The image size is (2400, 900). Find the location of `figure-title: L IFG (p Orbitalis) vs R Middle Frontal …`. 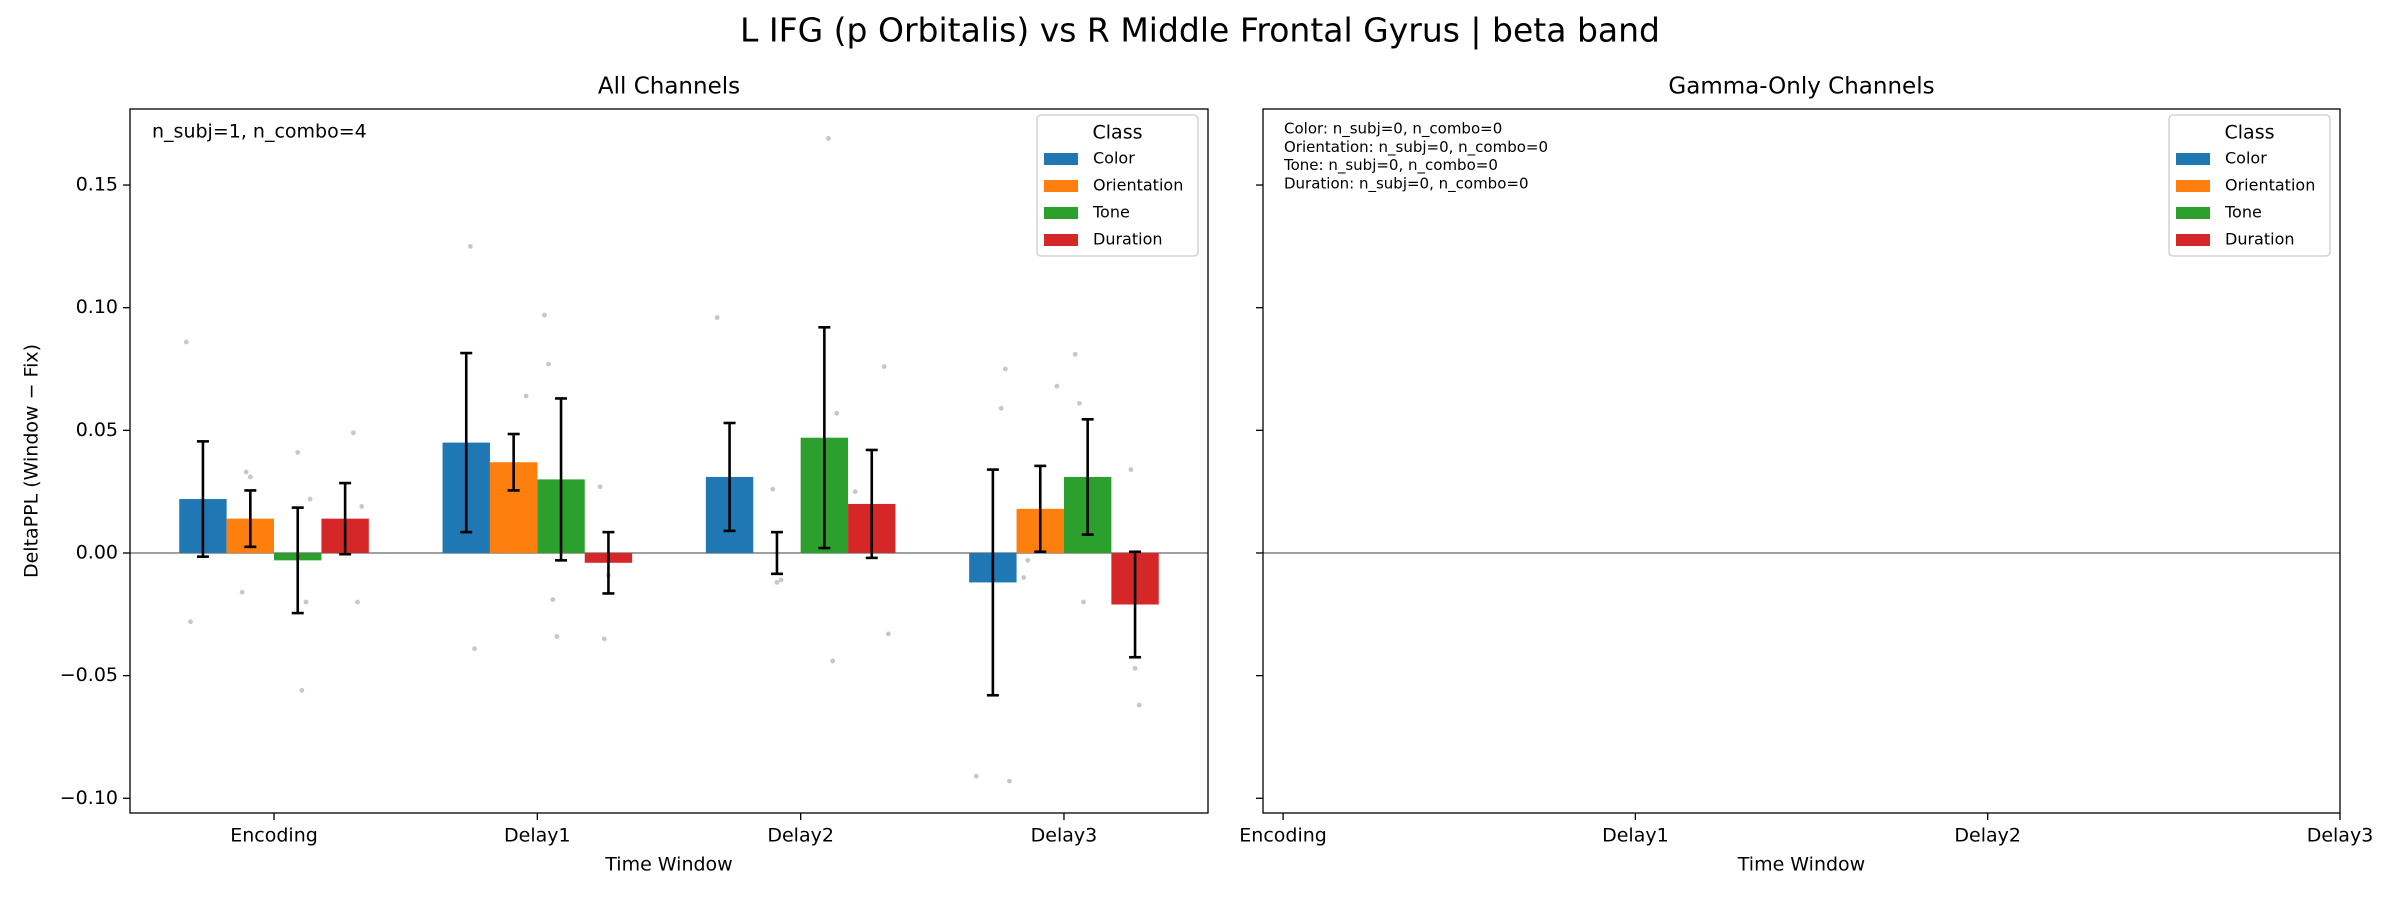

figure-title: L IFG (p Orbitalis) vs R Middle Frontal … is located at coordinates (1200, 30).